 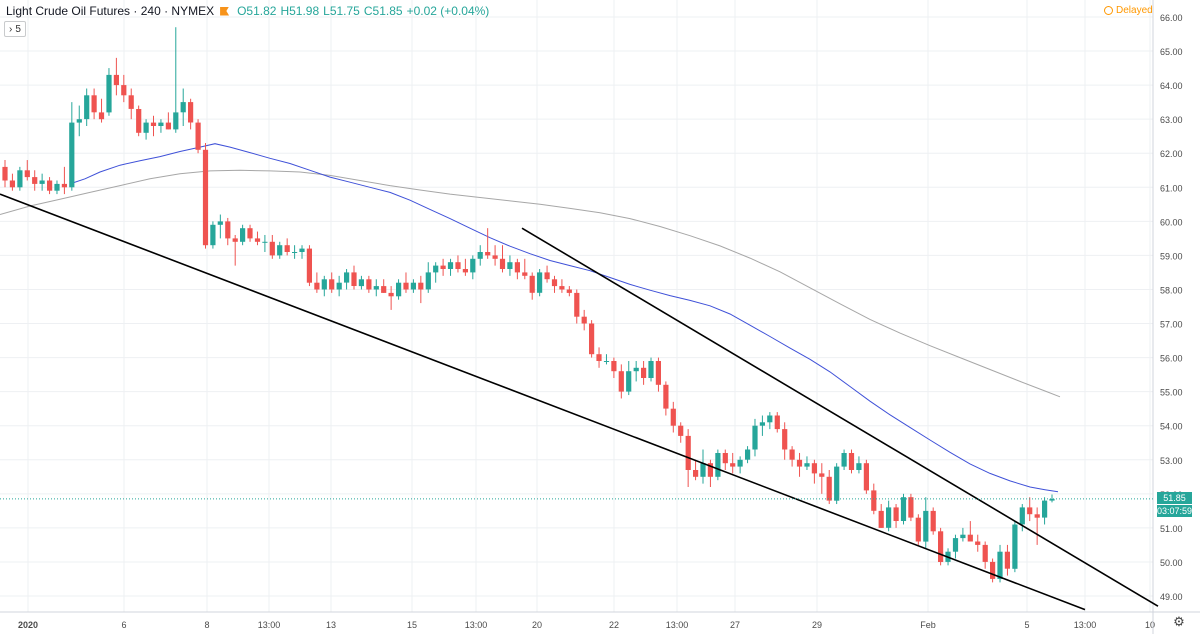 I want to click on y-tick-label: 53.00, so click(x=1171, y=461).